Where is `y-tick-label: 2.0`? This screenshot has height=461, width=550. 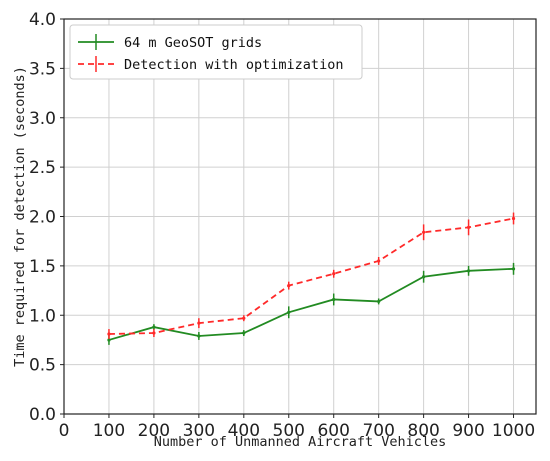 y-tick-label: 2.0 is located at coordinates (42, 218).